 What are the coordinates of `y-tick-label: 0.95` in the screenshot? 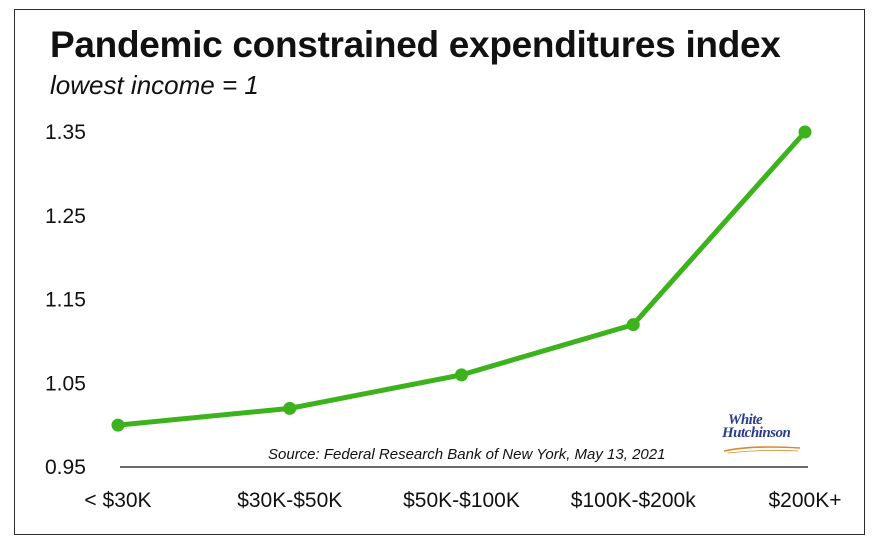 It's located at (65, 467).